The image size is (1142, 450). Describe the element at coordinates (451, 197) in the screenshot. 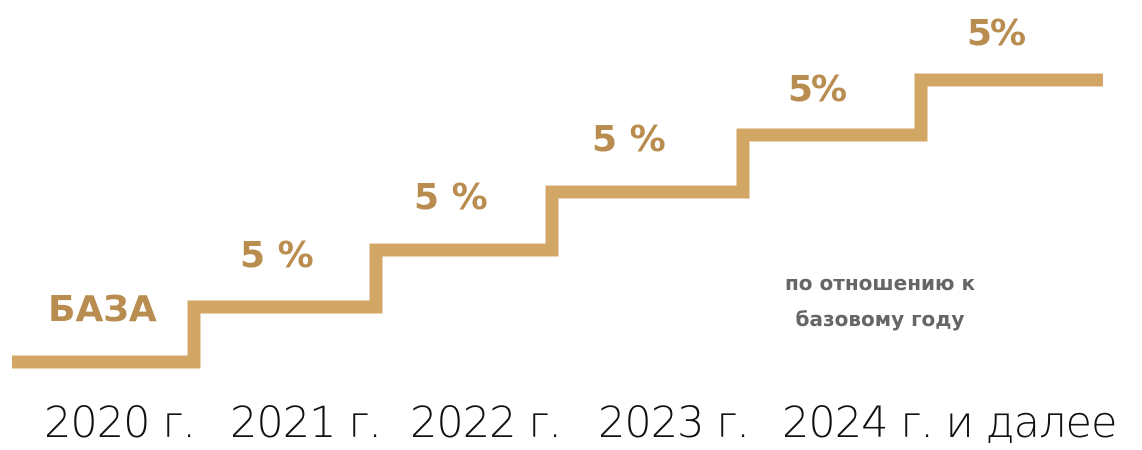

I see `step-label-2022: 5 %` at that location.